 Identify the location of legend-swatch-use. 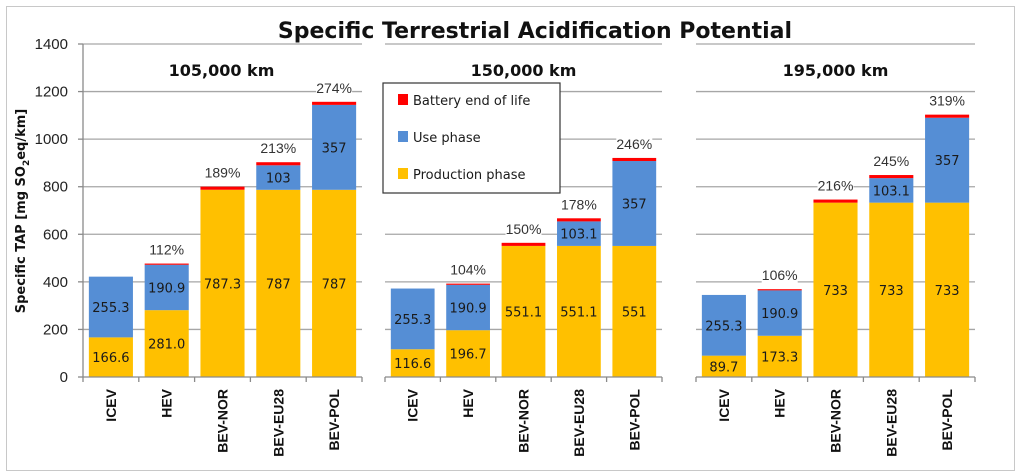
(403, 136).